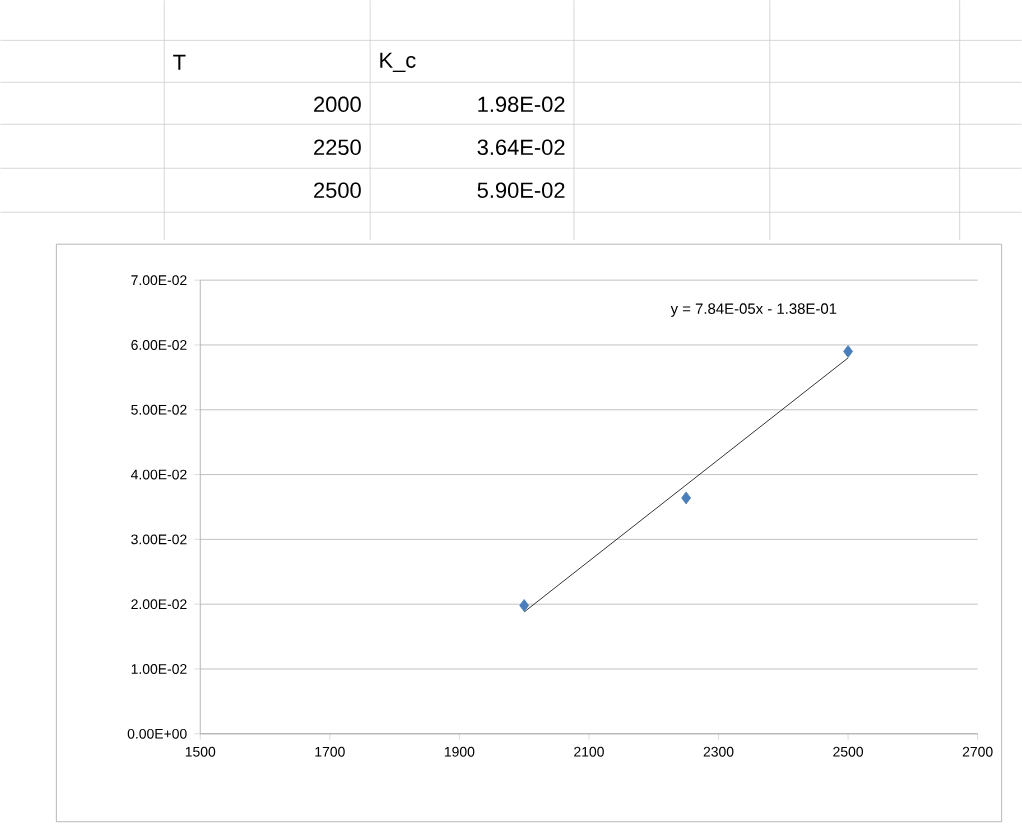 The height and width of the screenshot is (828, 1022). Describe the element at coordinates (179, 62) in the screenshot. I see `text: T` at that location.